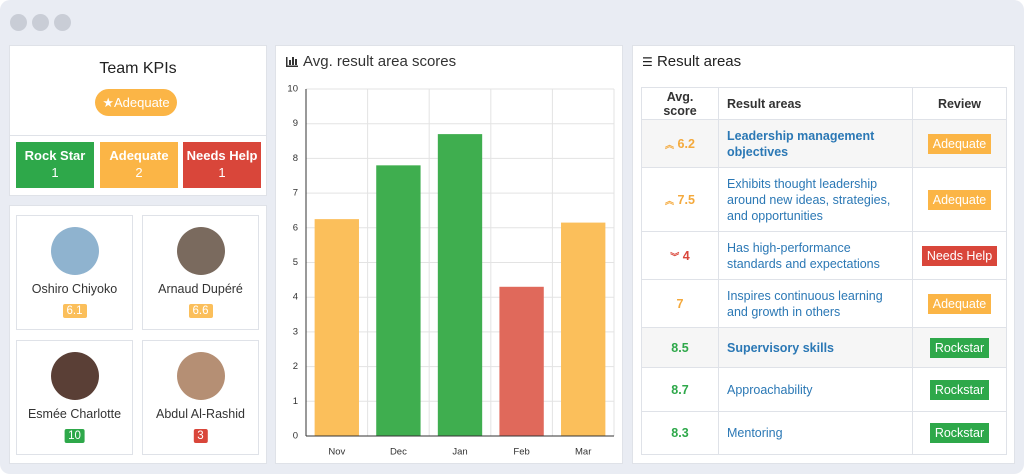 This screenshot has height=474, width=1024. Describe the element at coordinates (521, 452) in the screenshot. I see `x-tick-label: Feb` at that location.